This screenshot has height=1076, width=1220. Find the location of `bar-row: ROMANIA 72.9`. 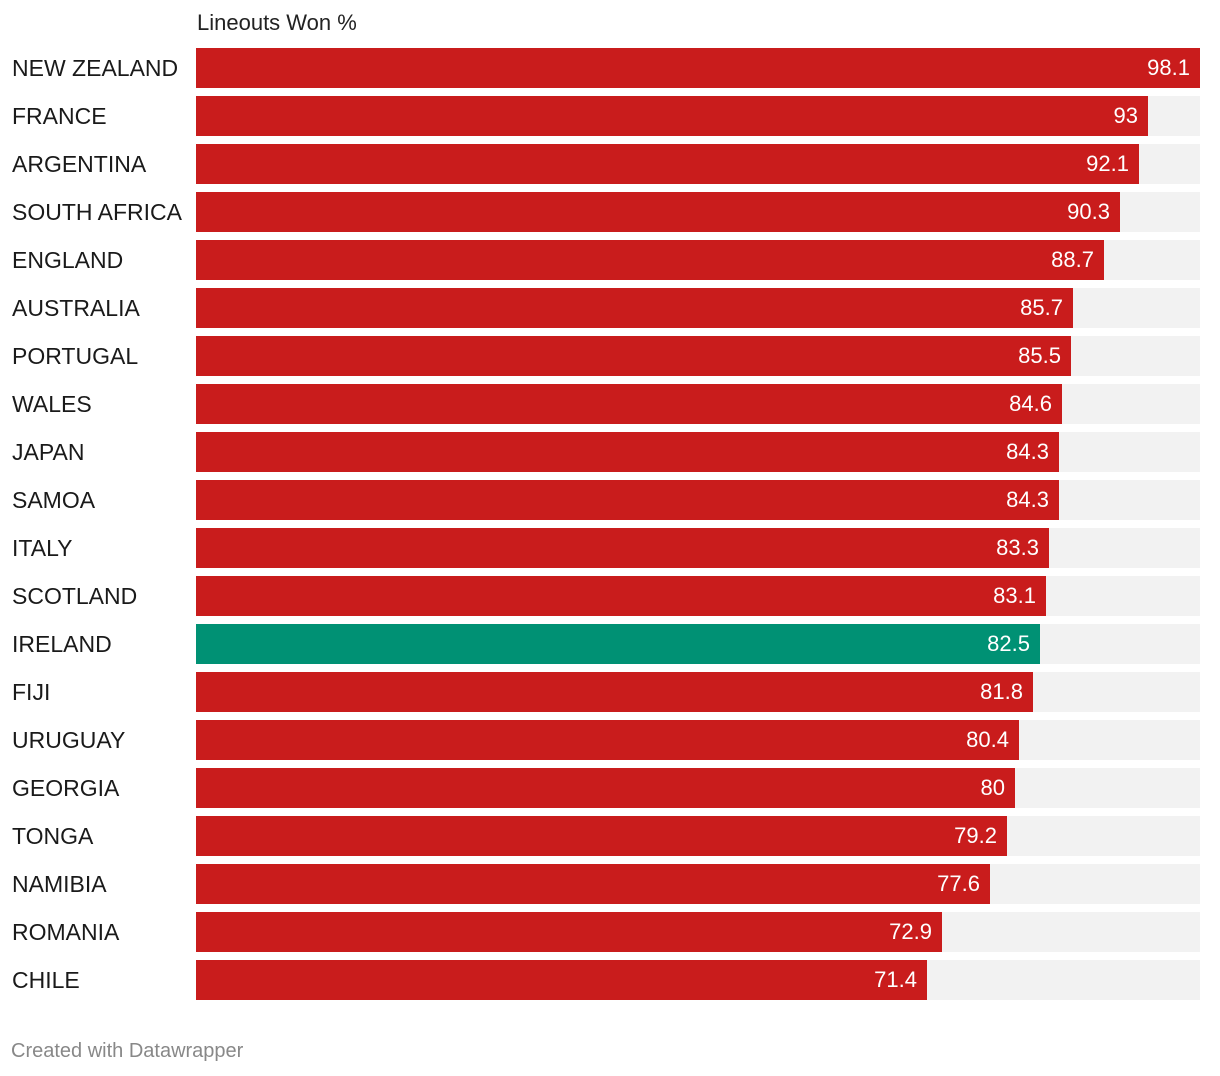

bar-row: ROMANIA 72.9 is located at coordinates (610, 932).